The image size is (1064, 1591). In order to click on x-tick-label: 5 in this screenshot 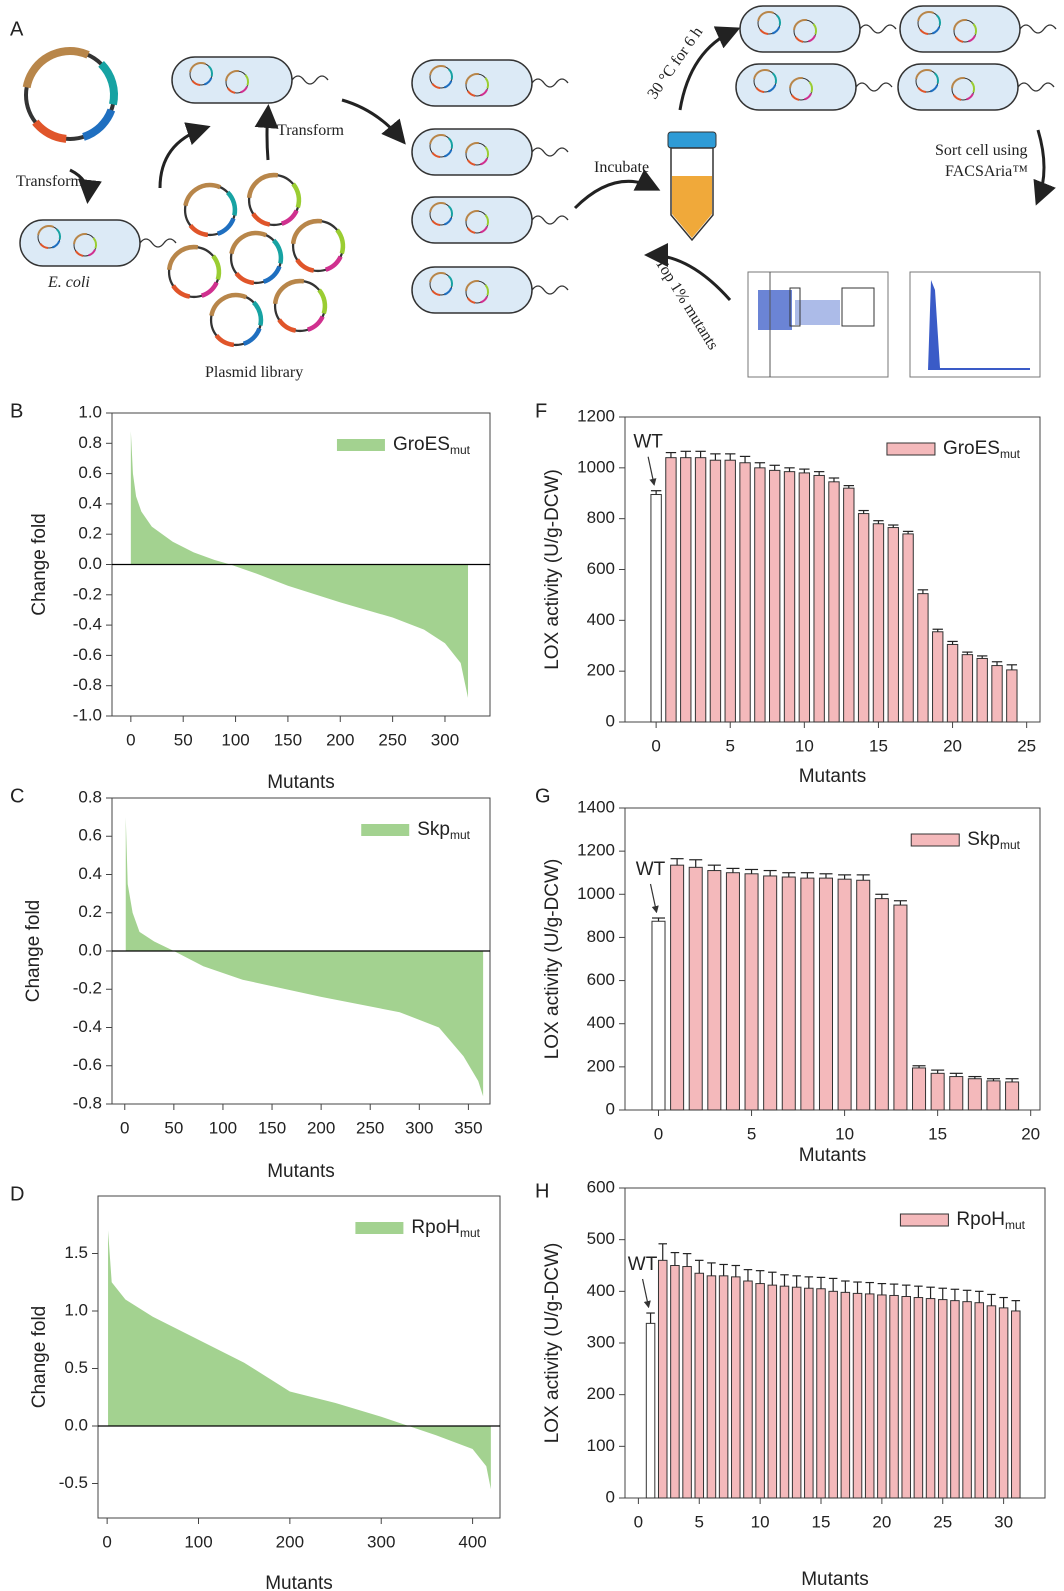, I will do `click(699, 1521)`.